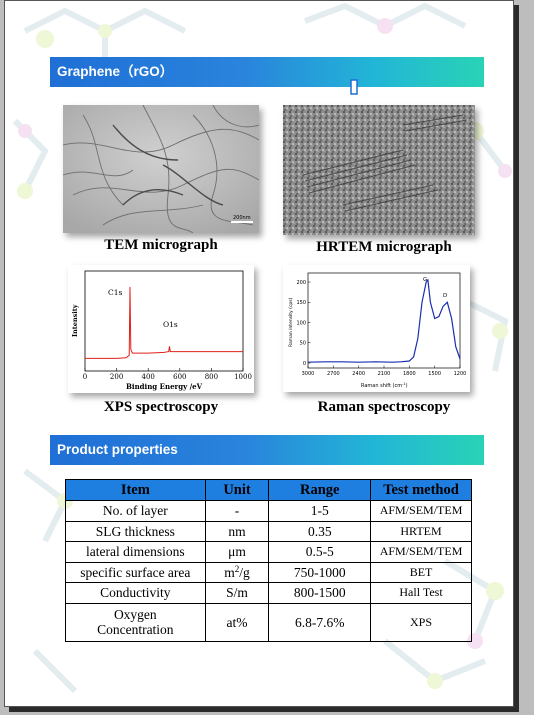 Image resolution: width=534 pixels, height=715 pixels. I want to click on xps-plot-frame, so click(164, 321).